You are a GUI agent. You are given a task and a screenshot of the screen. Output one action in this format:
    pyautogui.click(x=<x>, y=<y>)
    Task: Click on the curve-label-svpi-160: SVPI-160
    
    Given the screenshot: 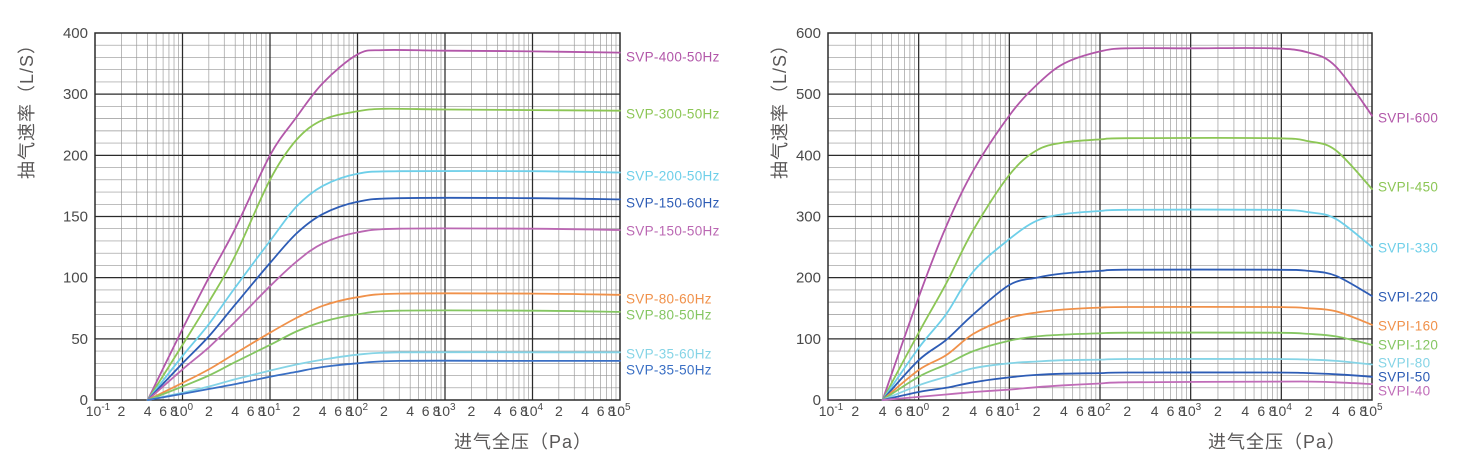 What is the action you would take?
    pyautogui.click(x=1408, y=326)
    